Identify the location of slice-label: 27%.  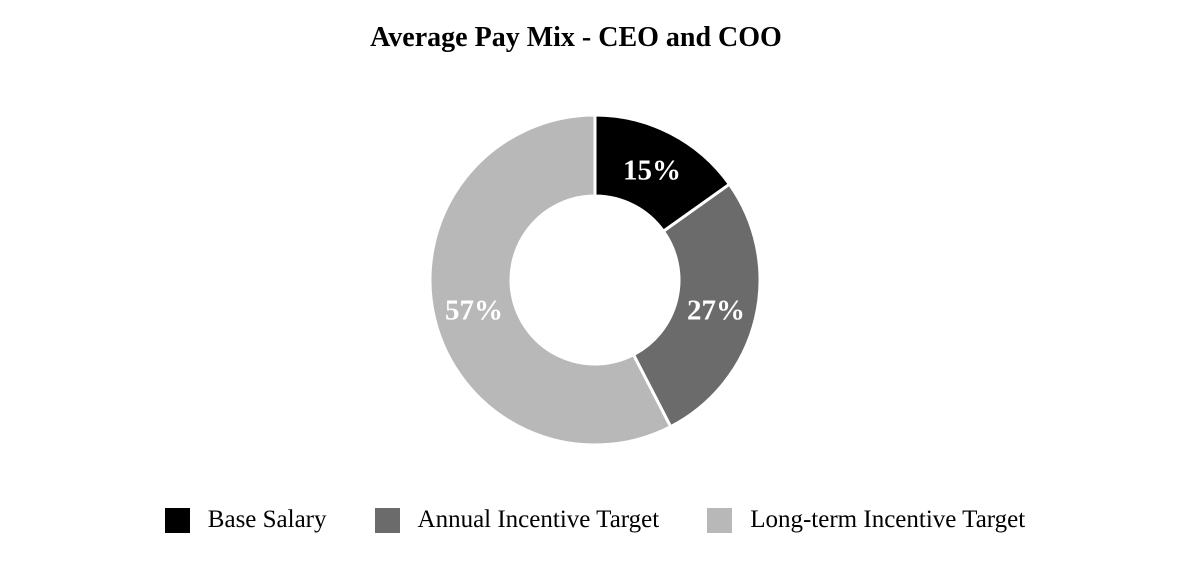
(716, 311).